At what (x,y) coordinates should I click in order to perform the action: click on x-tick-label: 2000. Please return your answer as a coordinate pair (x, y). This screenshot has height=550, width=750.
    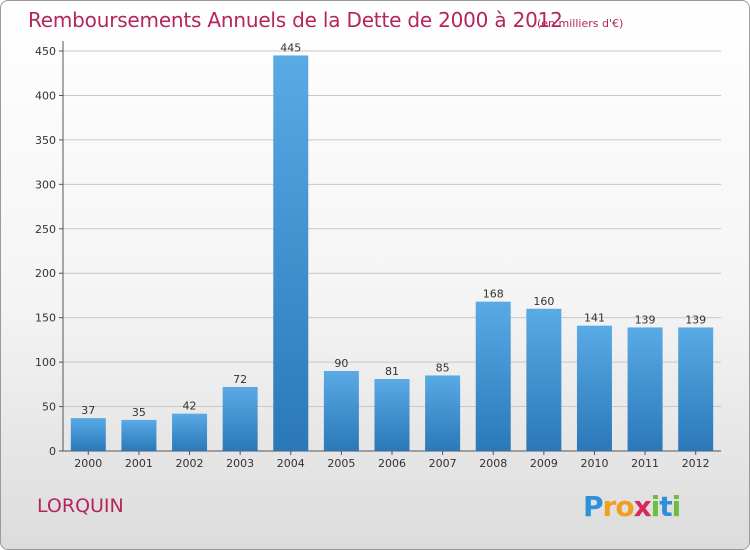
    Looking at the image, I should click on (88, 463).